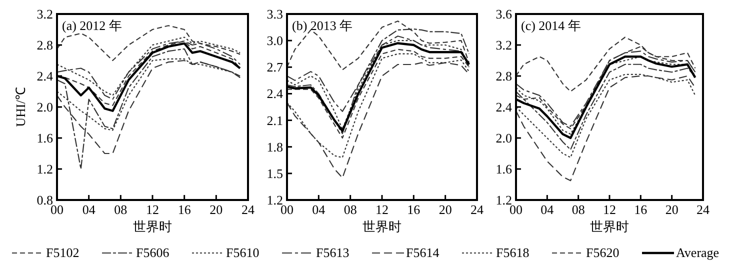  Describe the element at coordinates (551, 25) in the screenshot. I see `chart-title: (c) 2014 年` at that location.